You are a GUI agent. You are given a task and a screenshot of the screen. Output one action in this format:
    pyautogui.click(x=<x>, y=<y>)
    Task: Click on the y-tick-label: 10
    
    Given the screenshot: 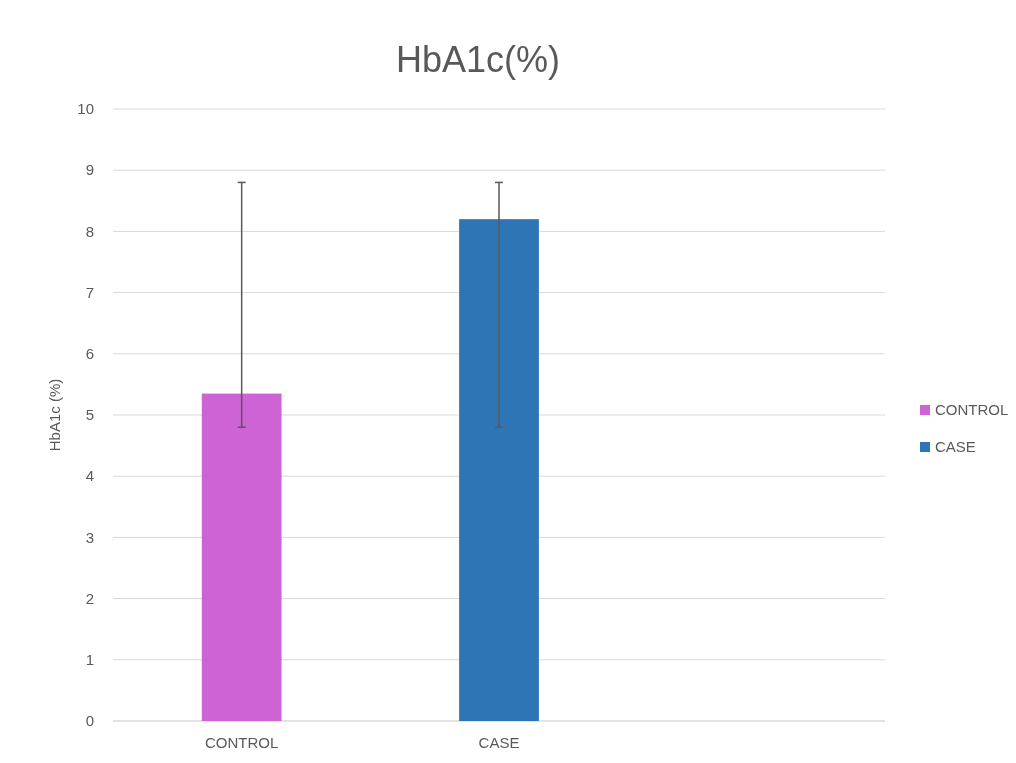 What is the action you would take?
    pyautogui.click(x=85, y=109)
    